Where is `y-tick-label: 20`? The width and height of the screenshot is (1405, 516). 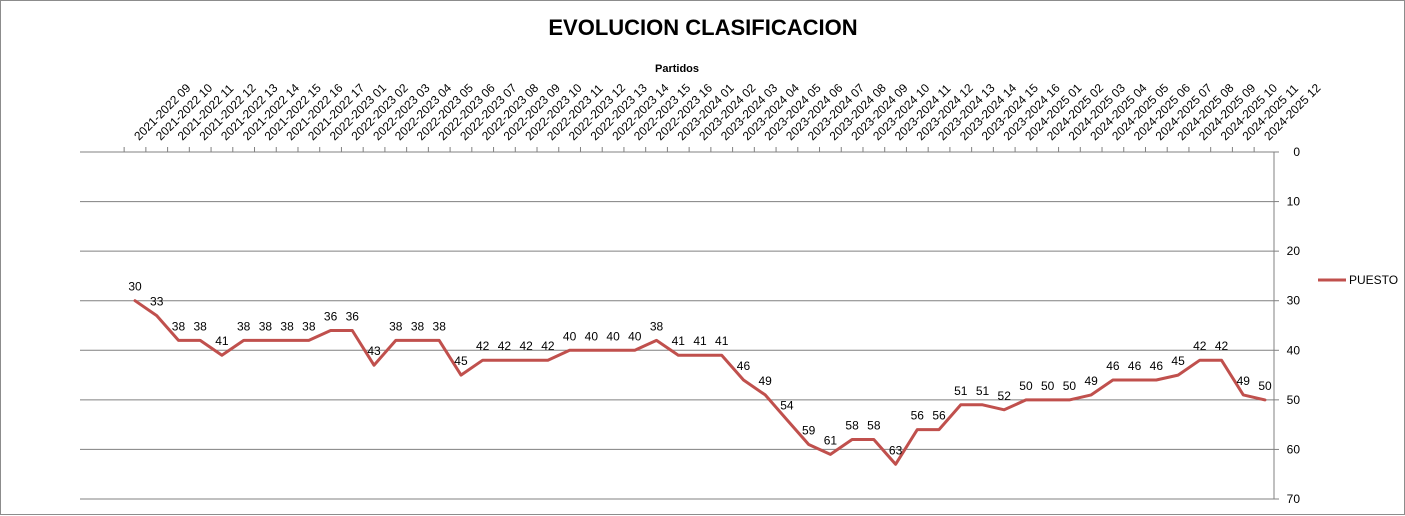
y-tick-label: 20 is located at coordinates (1294, 251).